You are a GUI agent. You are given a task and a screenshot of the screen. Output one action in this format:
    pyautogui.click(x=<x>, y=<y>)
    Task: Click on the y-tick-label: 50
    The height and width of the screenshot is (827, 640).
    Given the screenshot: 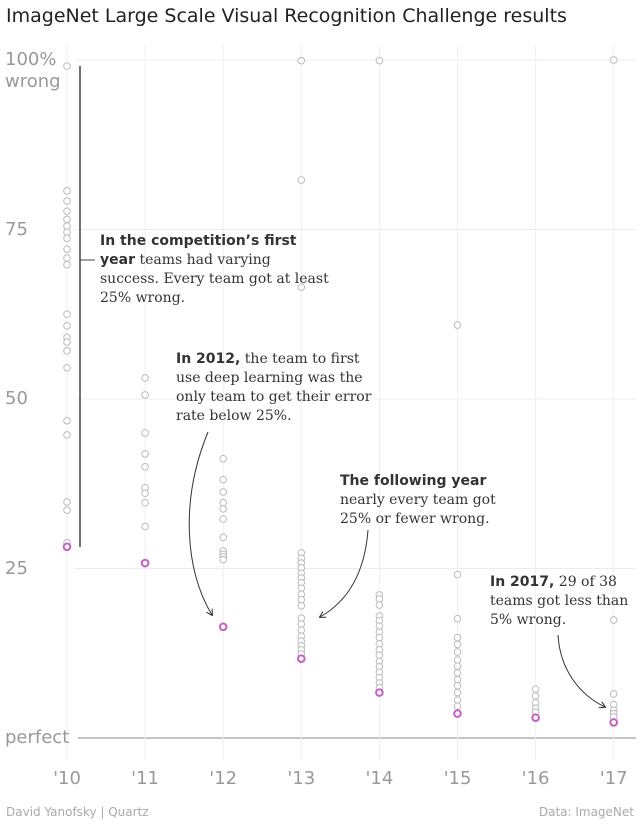 What is the action you would take?
    pyautogui.click(x=16, y=398)
    